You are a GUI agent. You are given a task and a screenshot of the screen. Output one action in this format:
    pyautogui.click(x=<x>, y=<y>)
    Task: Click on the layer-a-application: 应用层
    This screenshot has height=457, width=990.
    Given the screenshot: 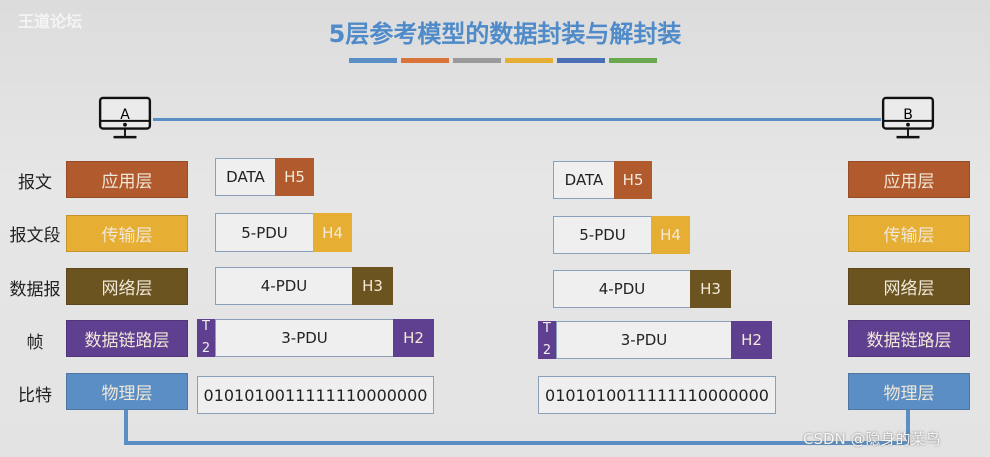 What is the action you would take?
    pyautogui.click(x=127, y=179)
    